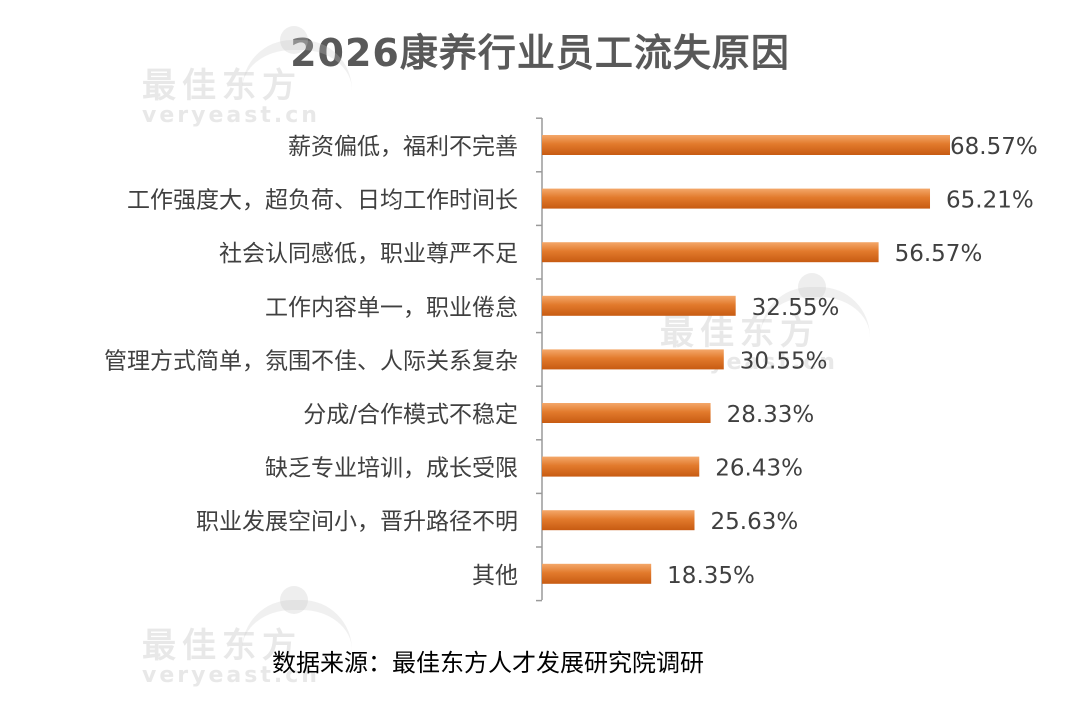 Image resolution: width=1080 pixels, height=707 pixels. What do you see at coordinates (990, 201) in the screenshot?
I see `data-label: 65.21%` at bounding box center [990, 201].